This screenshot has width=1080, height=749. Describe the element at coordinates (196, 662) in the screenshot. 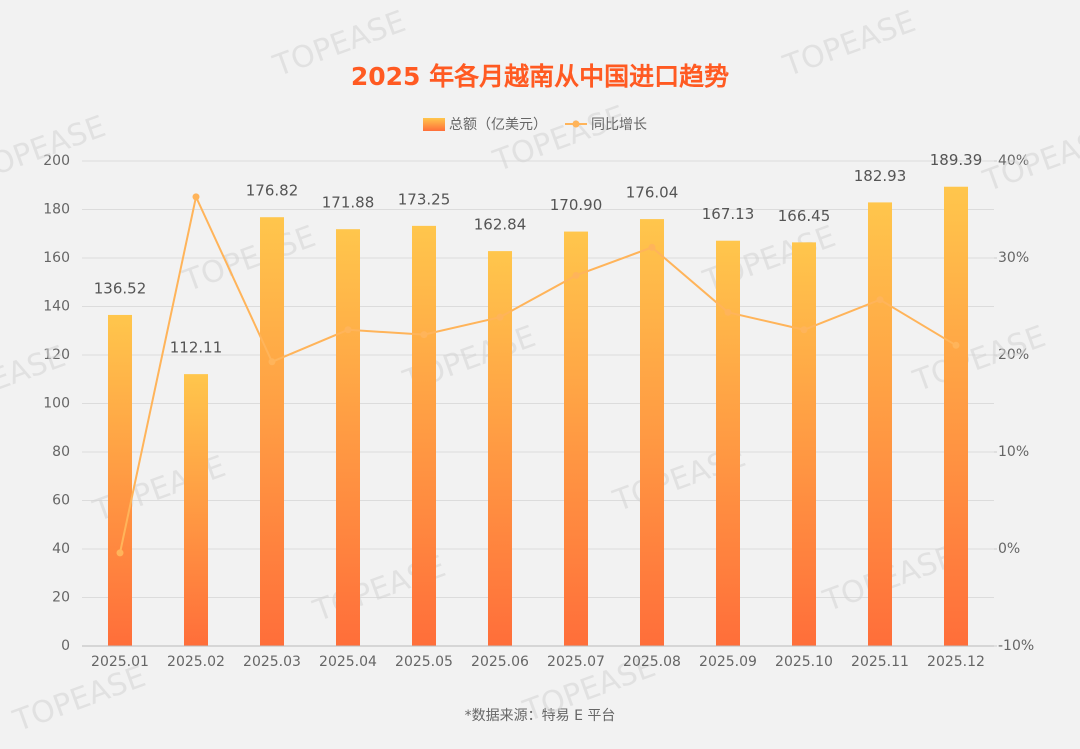

I see `x-tick-label: 2025.02` at that location.